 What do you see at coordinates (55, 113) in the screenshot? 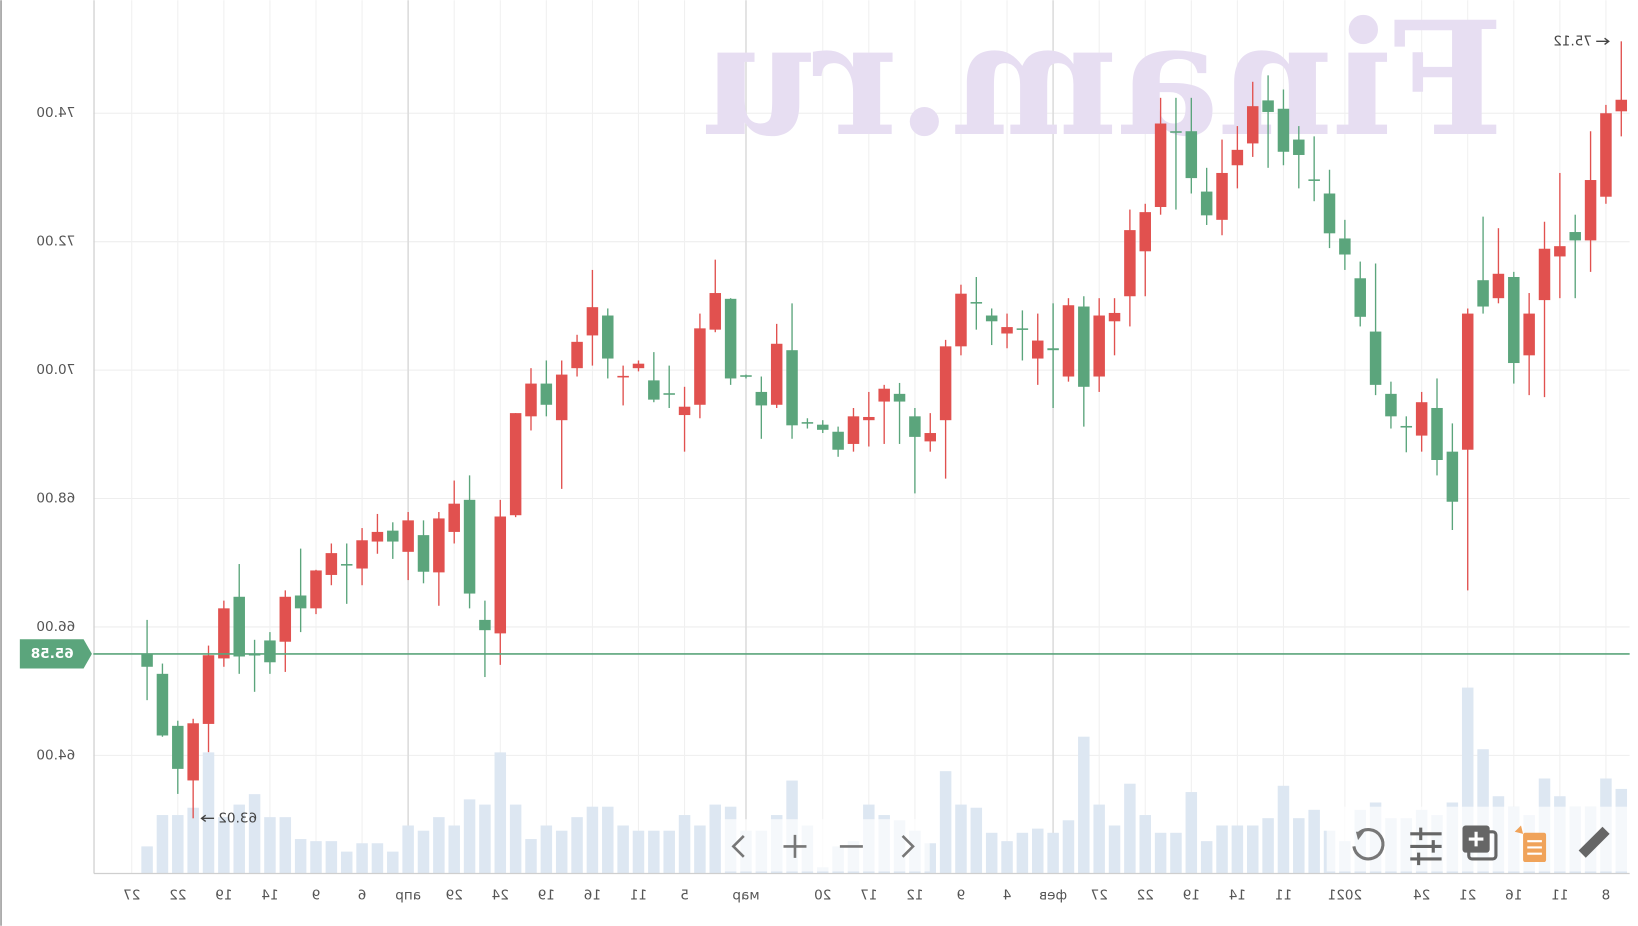
I see `y-tick-label: 74.00` at bounding box center [55, 113].